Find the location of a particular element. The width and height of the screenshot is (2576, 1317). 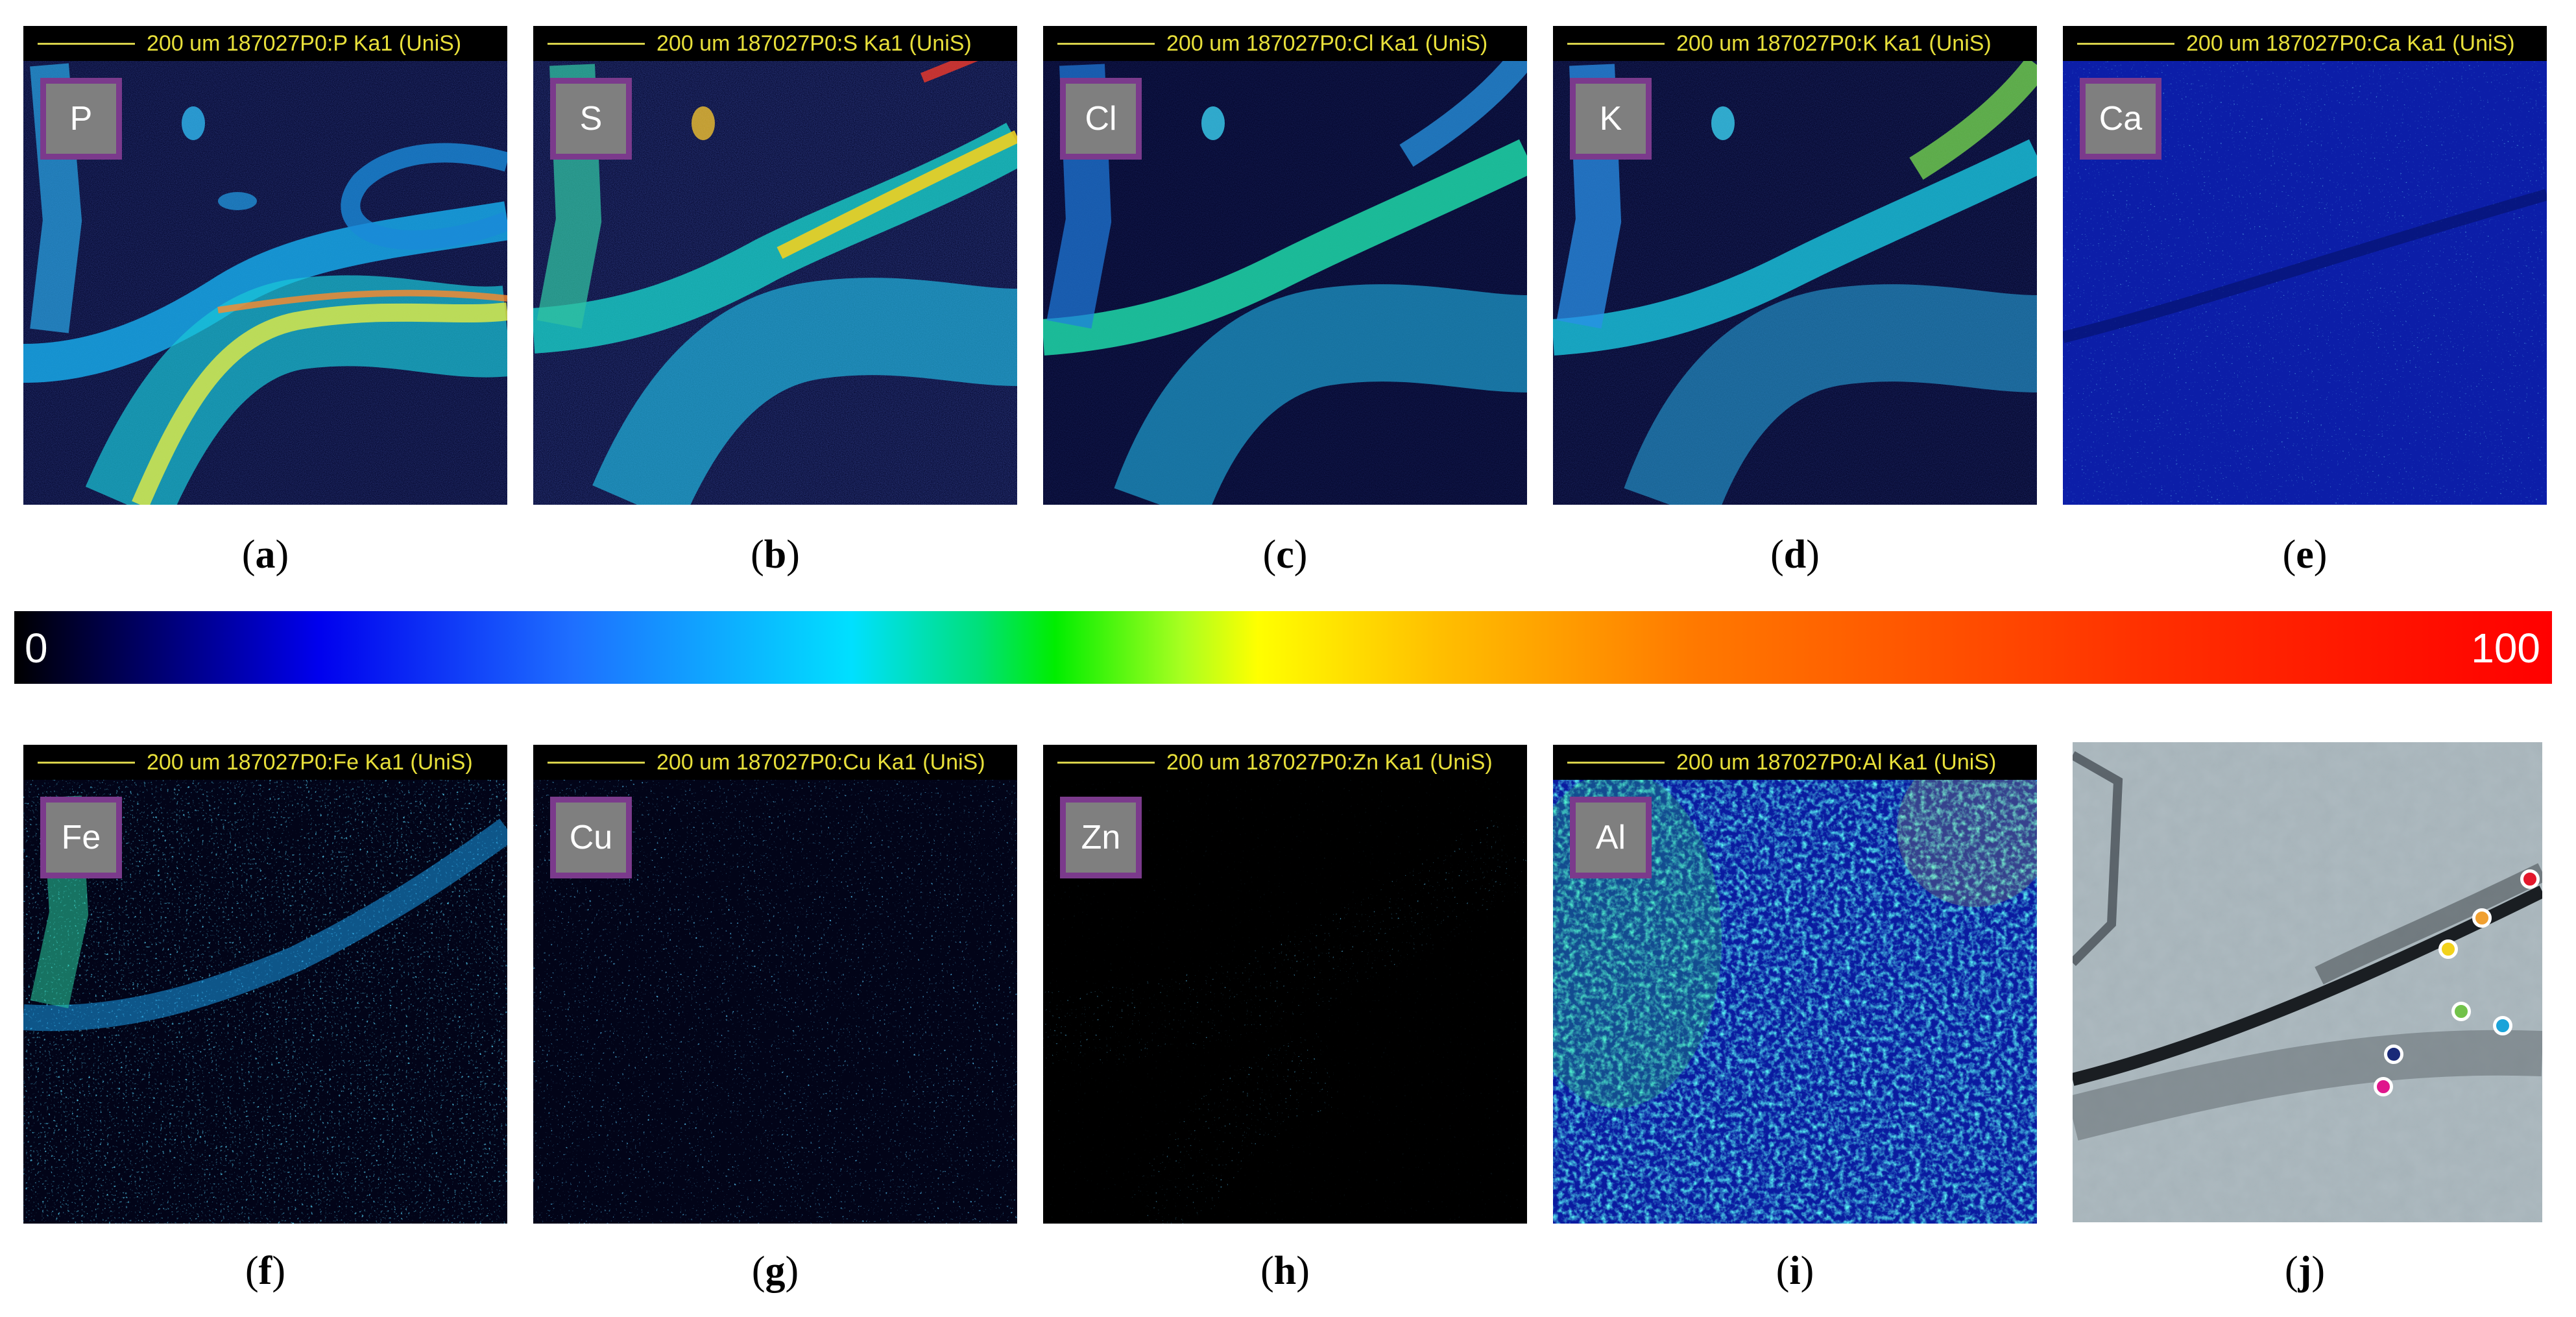

element-label: P is located at coordinates (81, 119).